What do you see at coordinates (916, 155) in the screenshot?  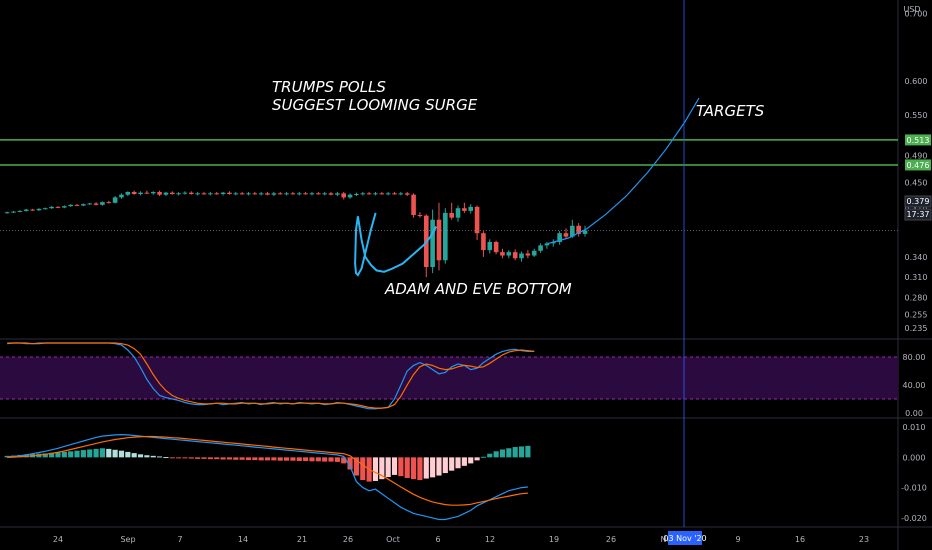 I see `price-tick-label: 0.490` at bounding box center [916, 155].